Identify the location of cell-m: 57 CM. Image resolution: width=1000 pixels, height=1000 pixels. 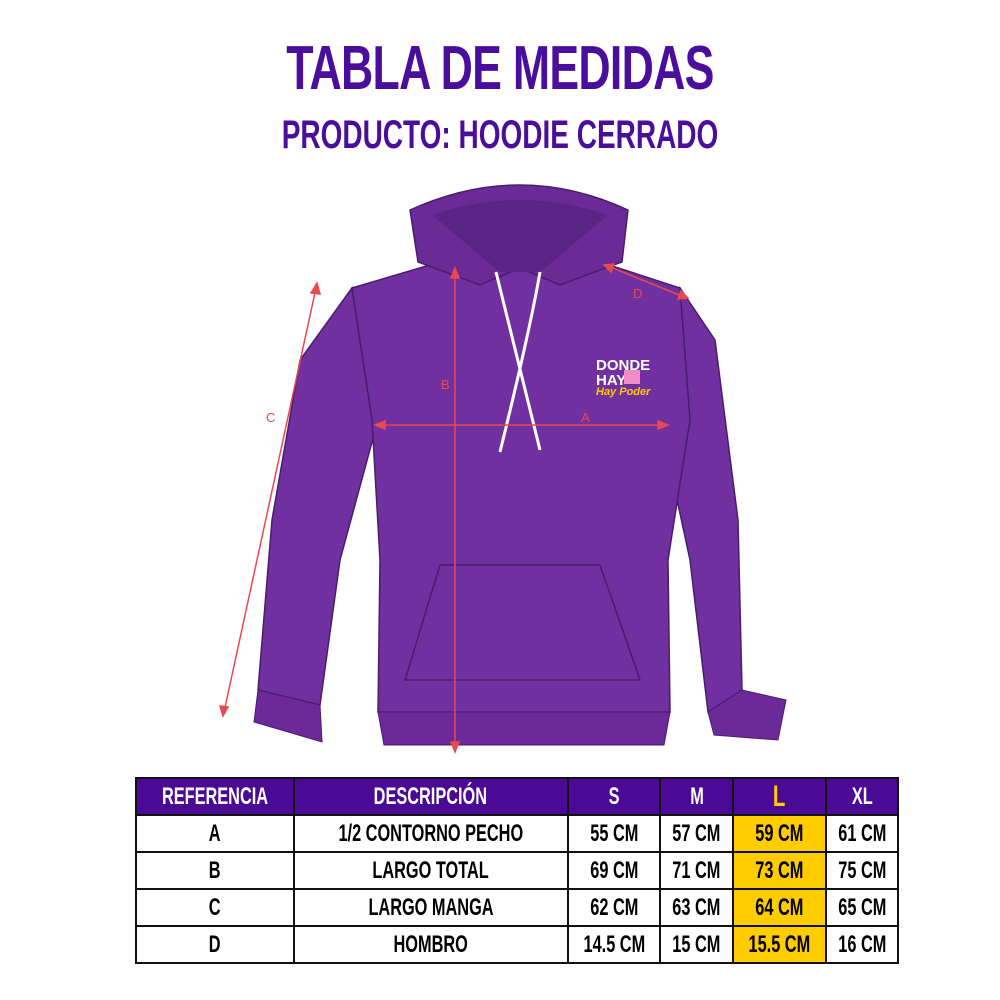
(697, 833).